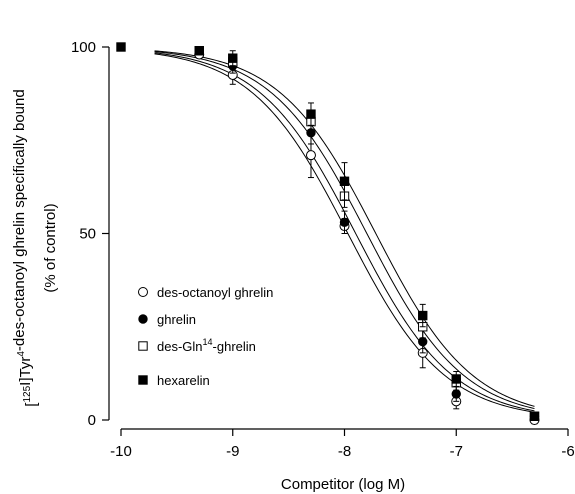 This screenshot has width=575, height=494. What do you see at coordinates (567, 451) in the screenshot?
I see `x-tick-label: -6` at bounding box center [567, 451].